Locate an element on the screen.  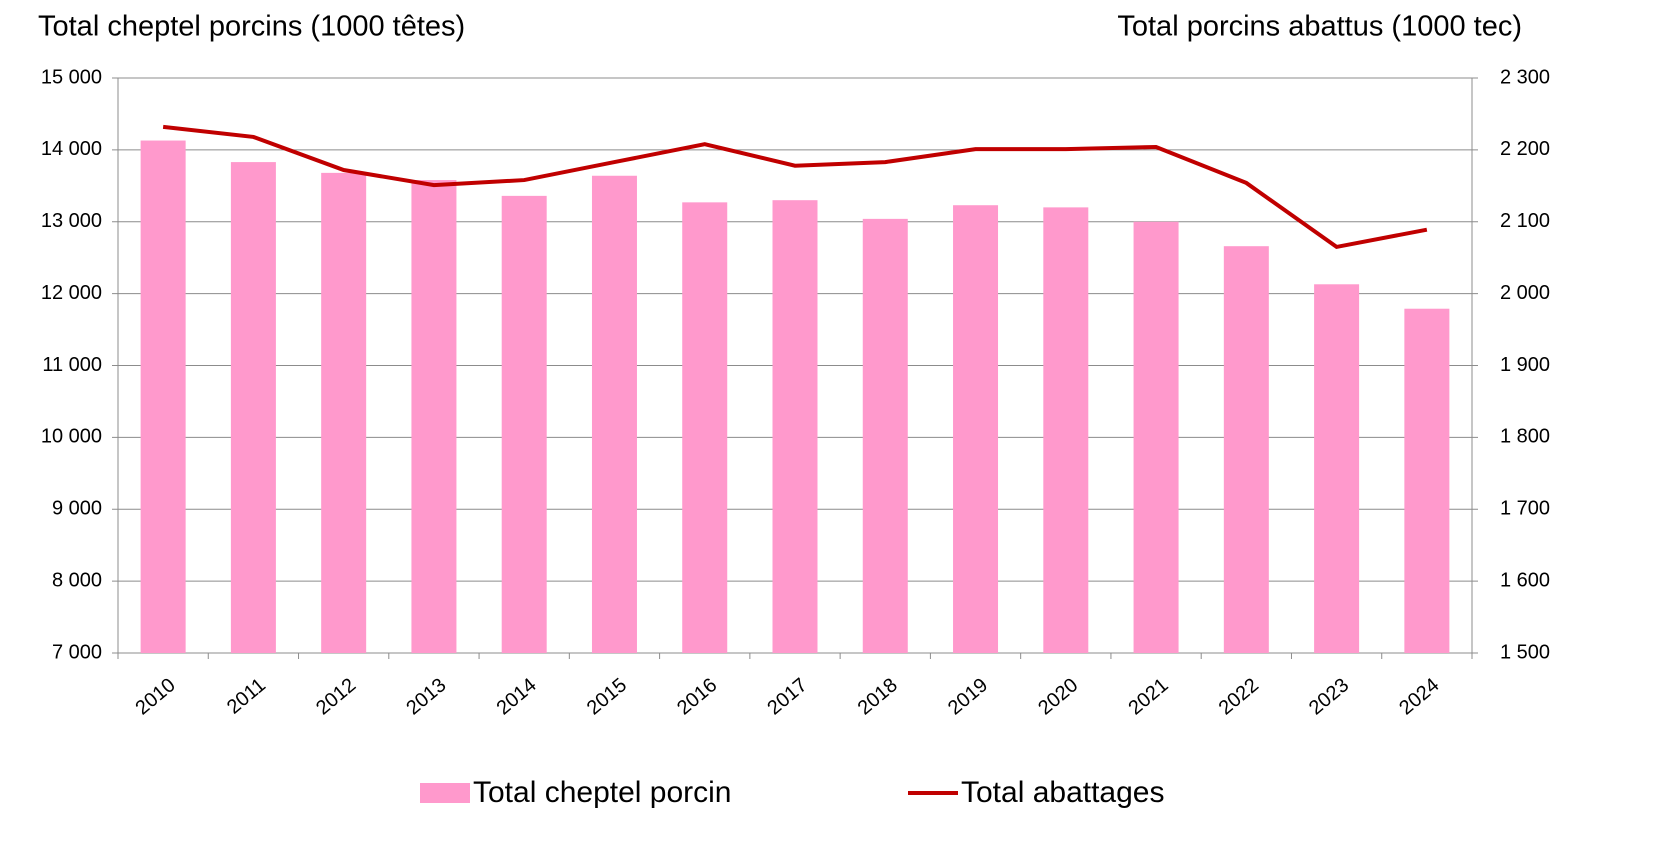
y-tick-label: 14 000 is located at coordinates (71, 149).